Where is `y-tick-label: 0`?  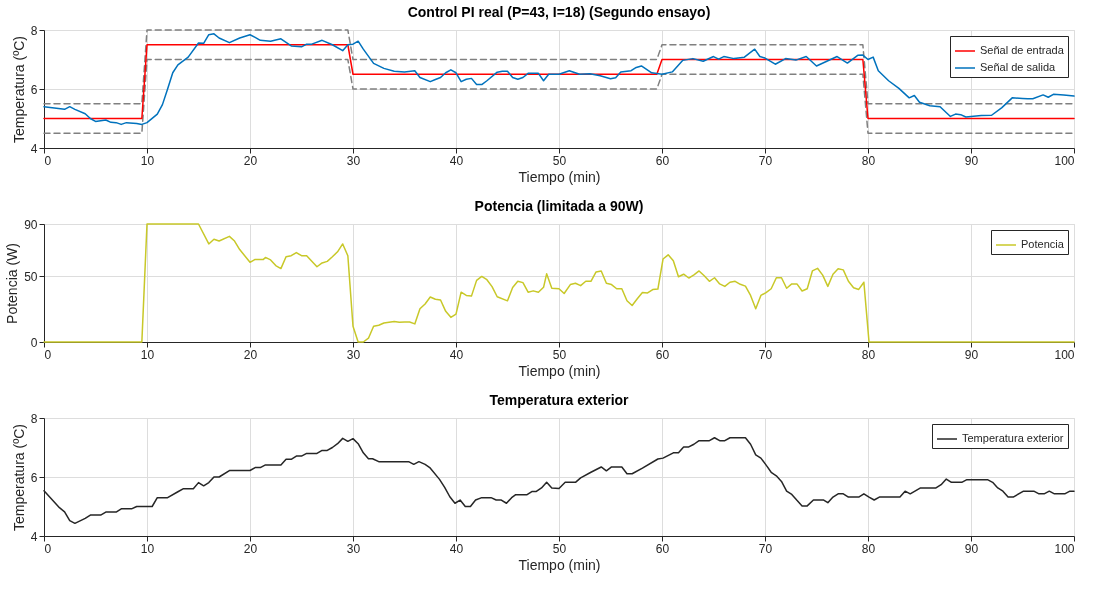
y-tick-label: 0 is located at coordinates (34, 342).